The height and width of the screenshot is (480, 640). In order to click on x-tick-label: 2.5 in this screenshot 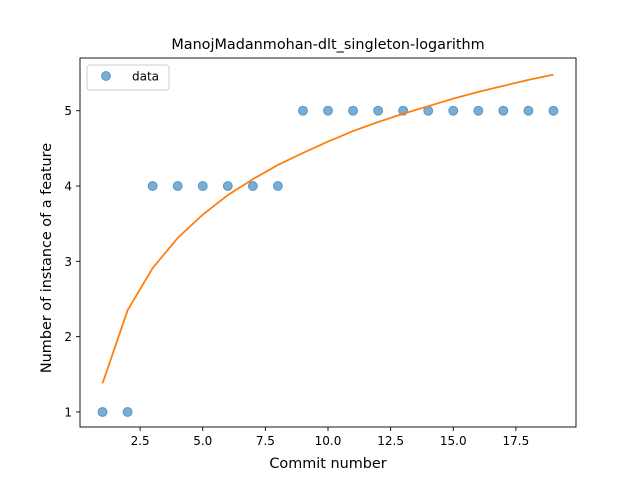, I will do `click(140, 441)`.